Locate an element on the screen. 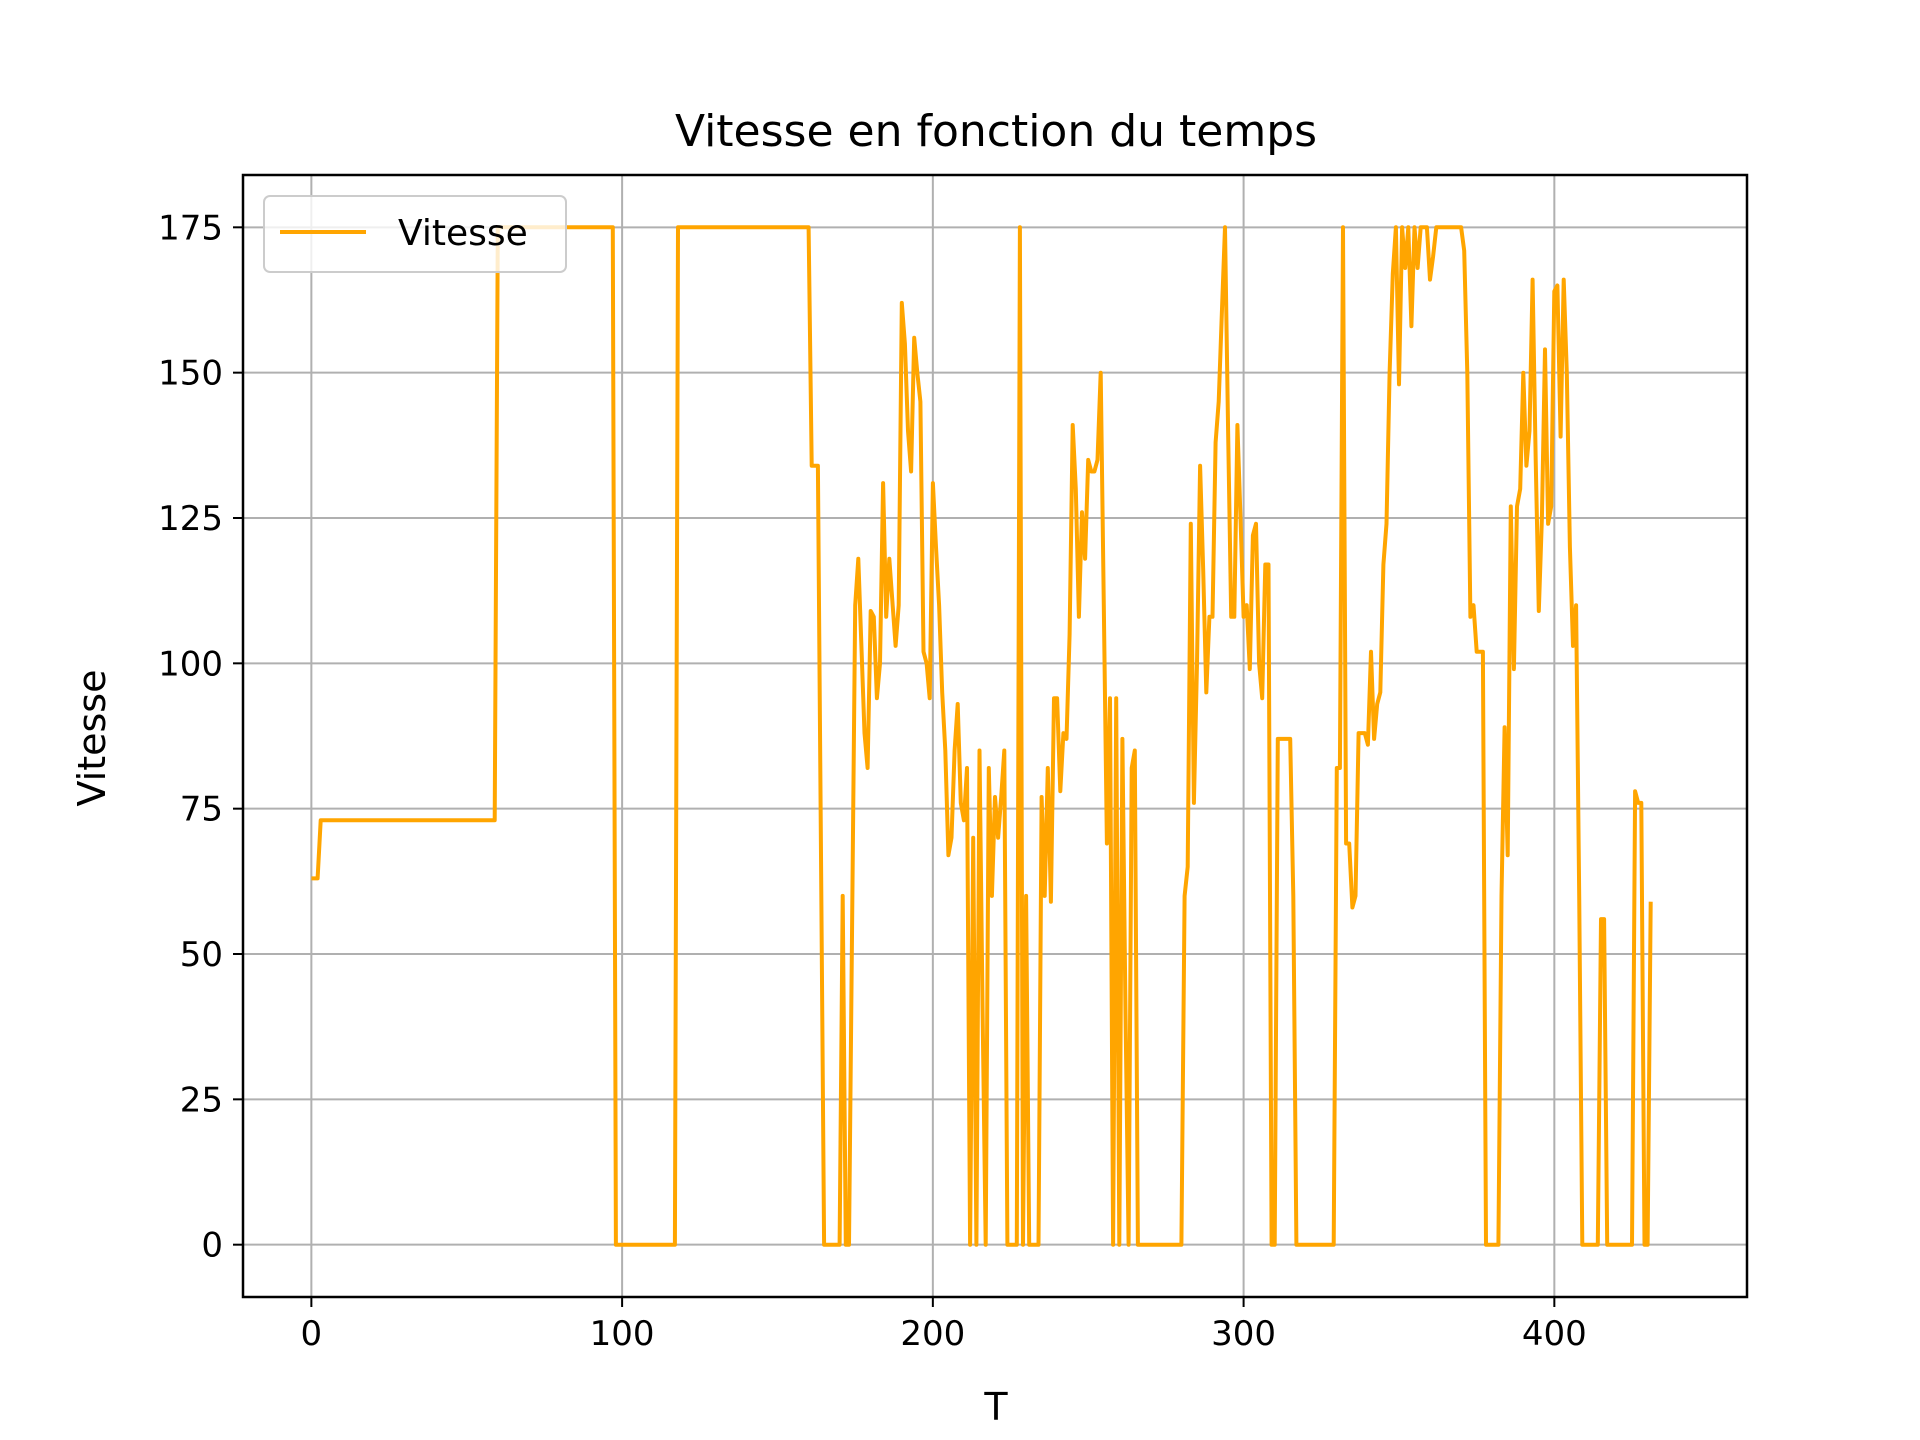 Image resolution: width=1920 pixels, height=1440 pixels. y-tick-label: 125 is located at coordinates (190, 519).